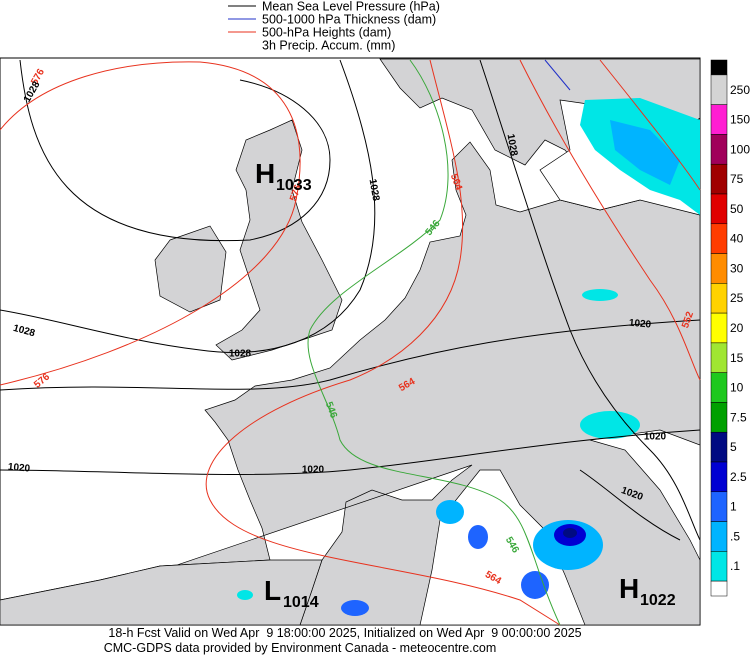 The image size is (750, 656). I want to click on legend-label: 3h Precip. Accum. (mm), so click(328, 46).